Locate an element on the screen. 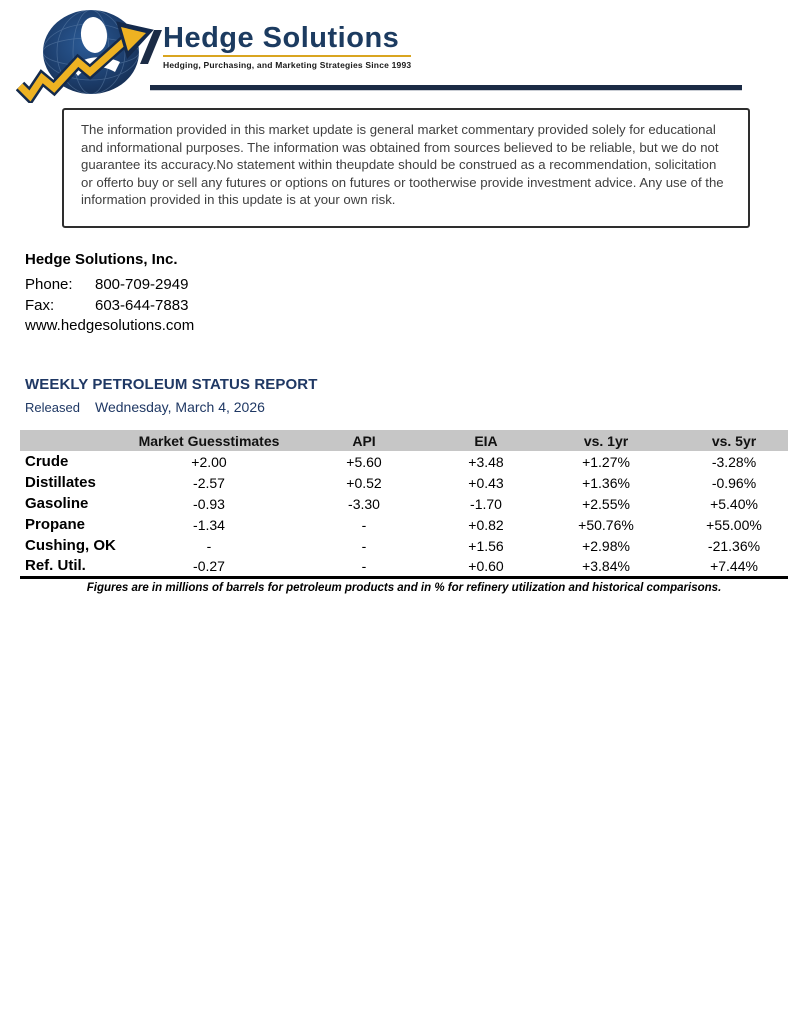 The height and width of the screenshot is (1035, 800). header-market-guesstimates: Market Guesstimates is located at coordinates (209, 440).